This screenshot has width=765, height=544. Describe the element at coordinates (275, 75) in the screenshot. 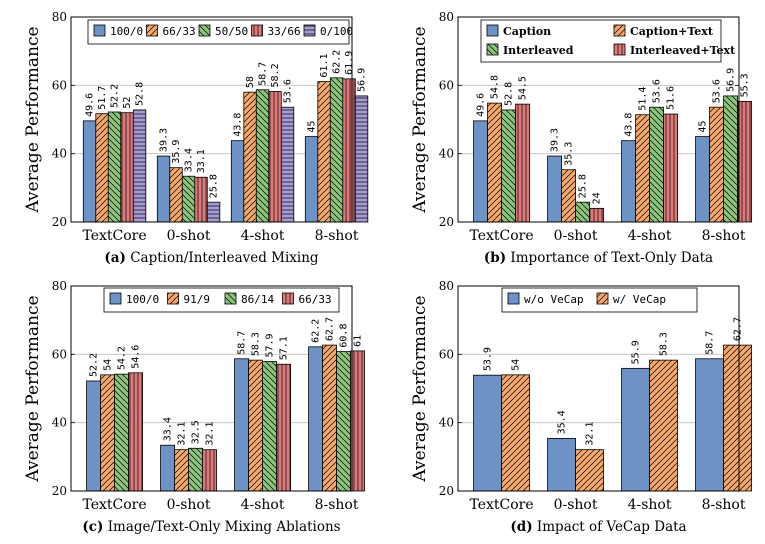

I see `data-label: 58.2` at that location.